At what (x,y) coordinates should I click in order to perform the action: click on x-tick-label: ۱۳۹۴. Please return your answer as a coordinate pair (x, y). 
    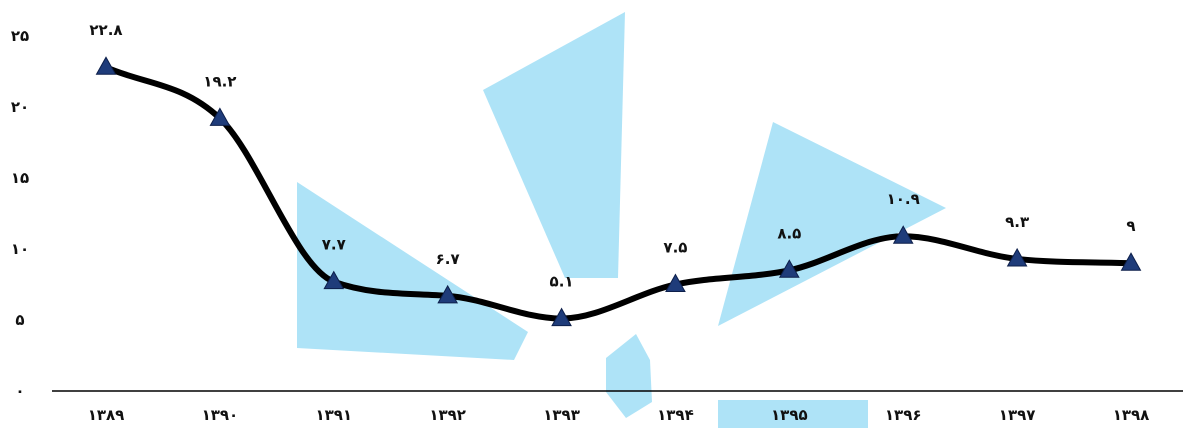
    Looking at the image, I should click on (675, 415).